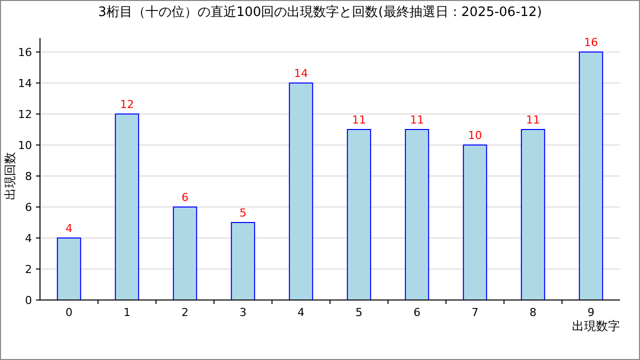 The height and width of the screenshot is (360, 640). What do you see at coordinates (417, 312) in the screenshot?
I see `x-tick-label: 6` at bounding box center [417, 312].